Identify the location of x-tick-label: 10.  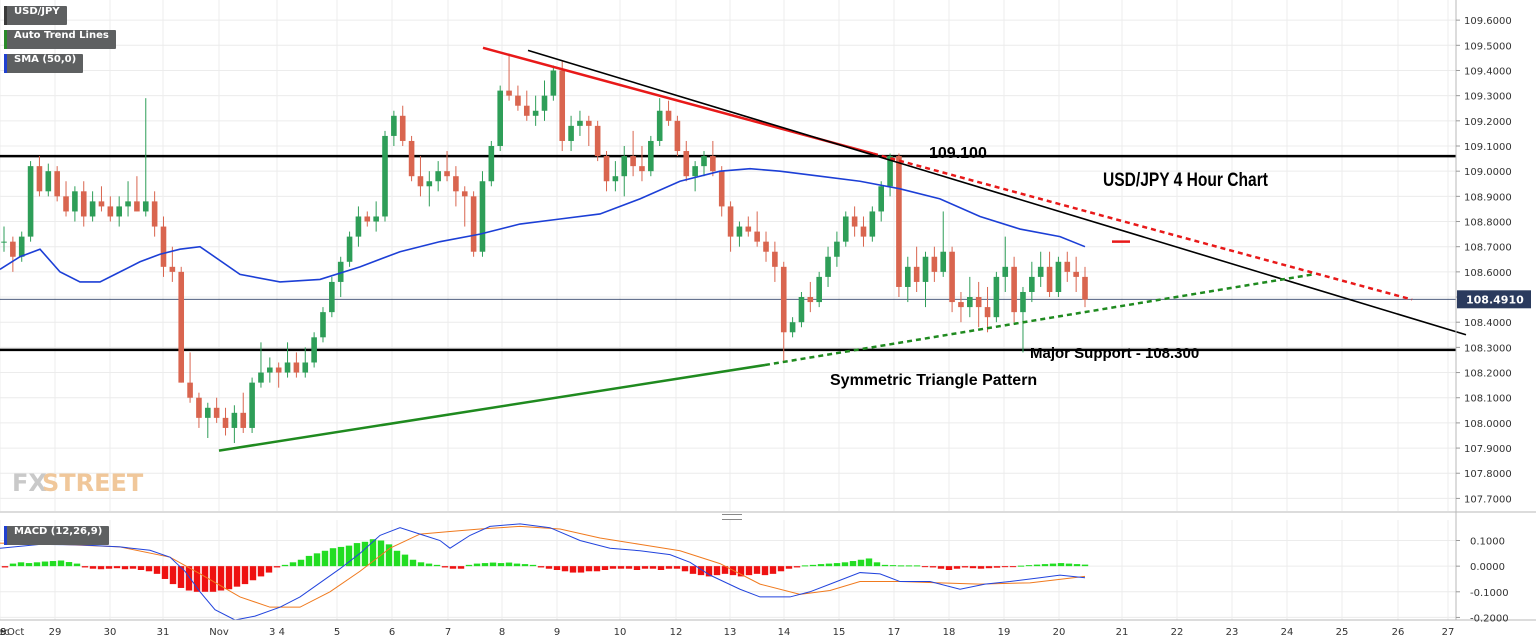
(620, 632).